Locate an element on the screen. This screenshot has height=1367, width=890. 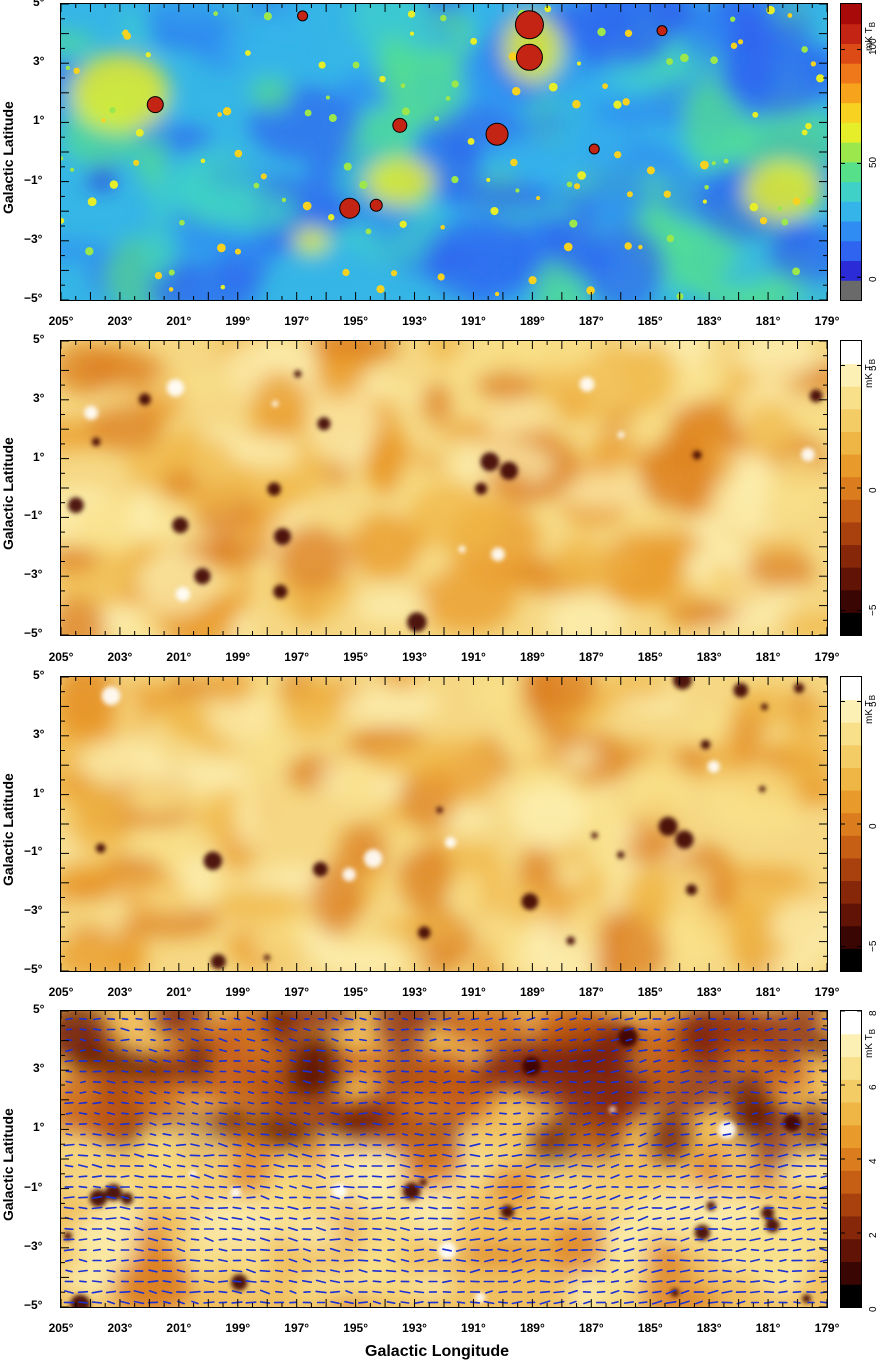
colorbar-tick-label: 2 is located at coordinates (873, 1235).